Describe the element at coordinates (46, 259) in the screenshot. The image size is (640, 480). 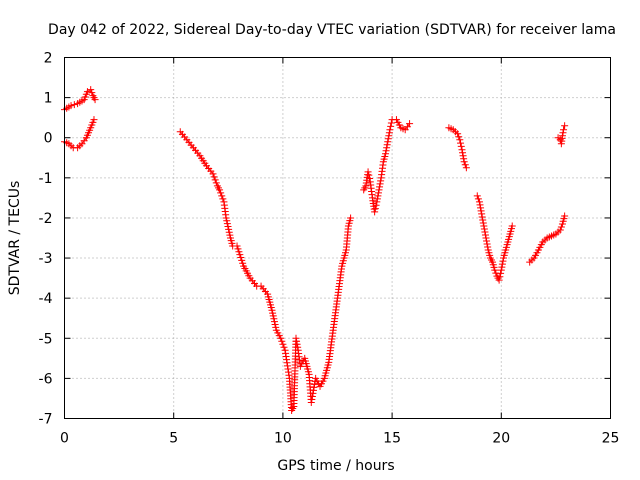
I see `y-tick-label: -3` at that location.